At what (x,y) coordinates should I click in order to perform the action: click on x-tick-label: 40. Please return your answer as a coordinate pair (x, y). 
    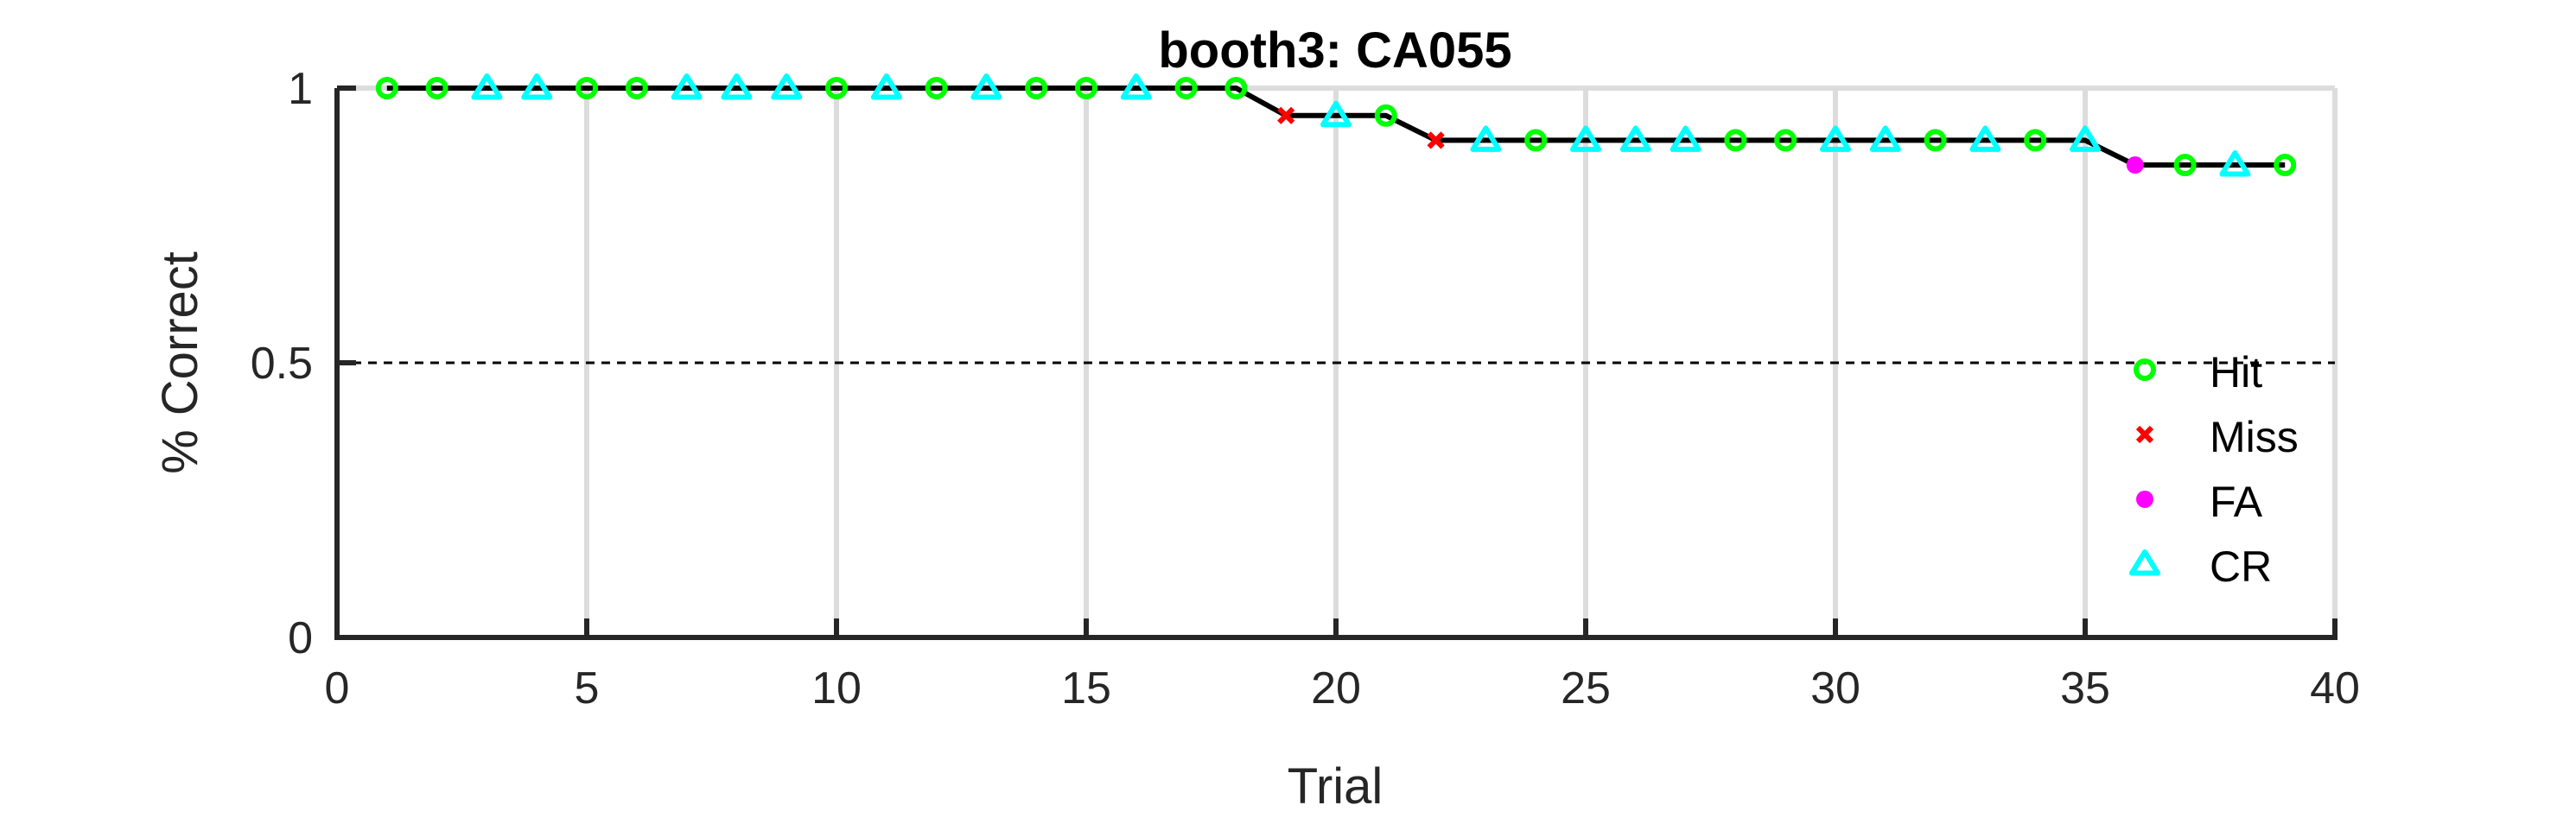
    Looking at the image, I should click on (2335, 688).